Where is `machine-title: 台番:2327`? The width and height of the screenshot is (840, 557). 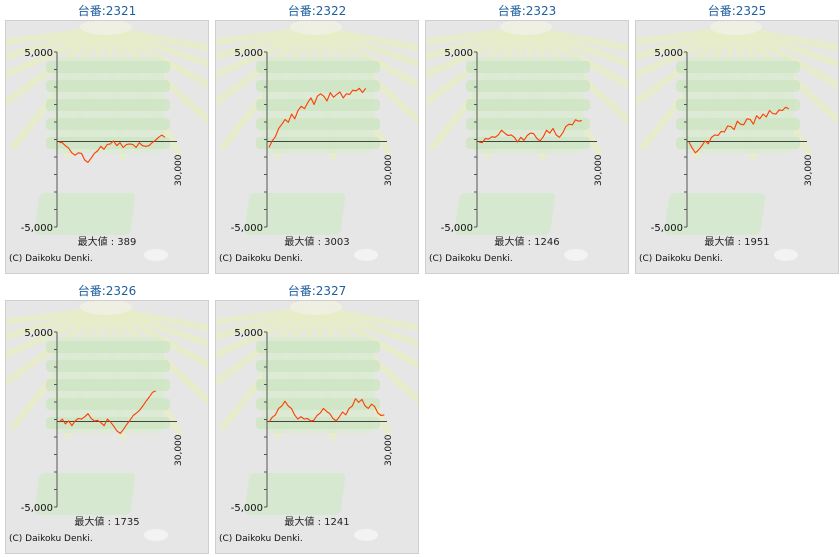 machine-title: 台番:2327 is located at coordinates (317, 291).